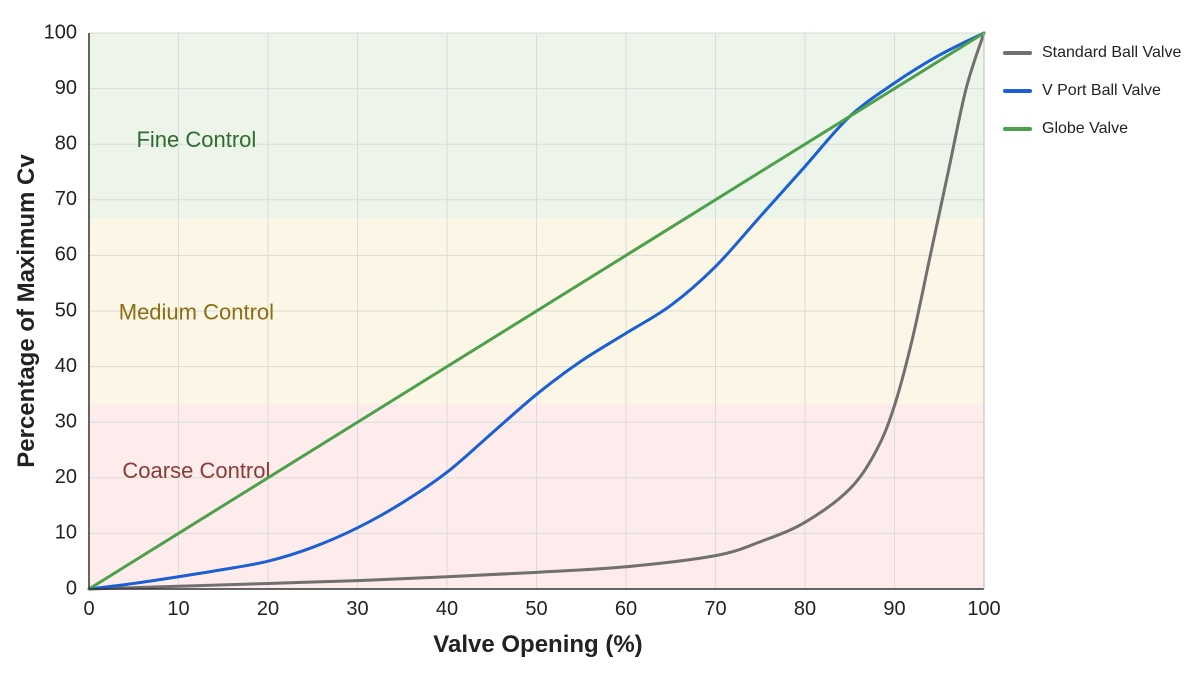 The height and width of the screenshot is (675, 1200). I want to click on x-tick-label-4: 40, so click(447, 609).